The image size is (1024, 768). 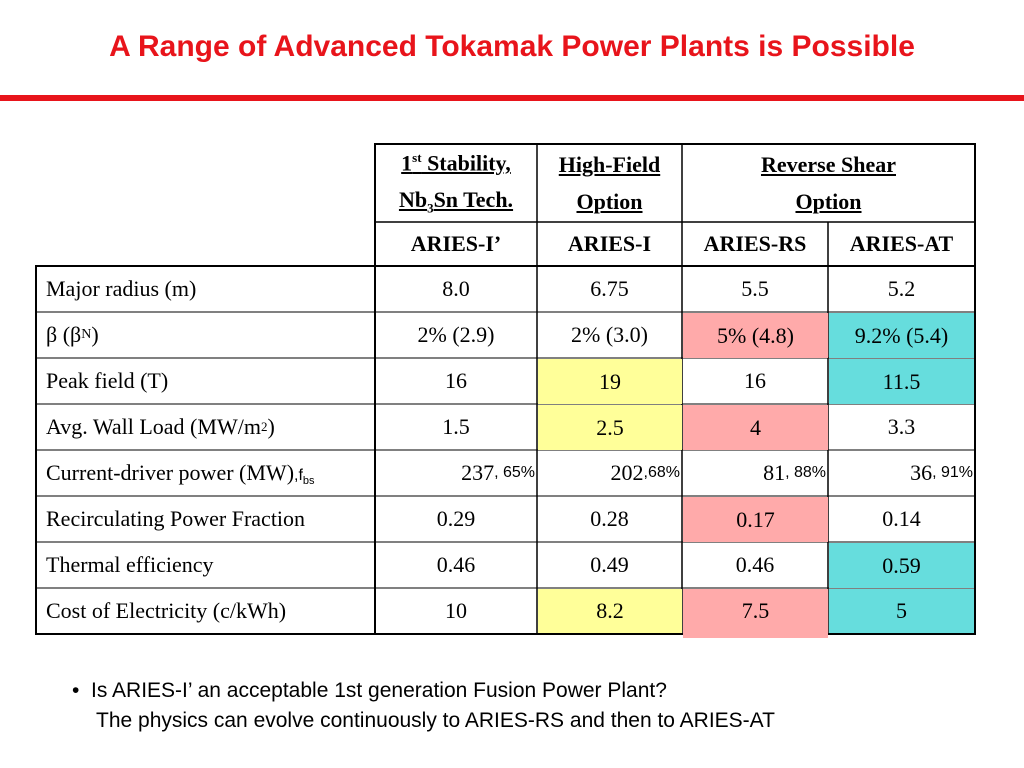 What do you see at coordinates (72, 334) in the screenshot?
I see `row-label-beta: β (β N)` at bounding box center [72, 334].